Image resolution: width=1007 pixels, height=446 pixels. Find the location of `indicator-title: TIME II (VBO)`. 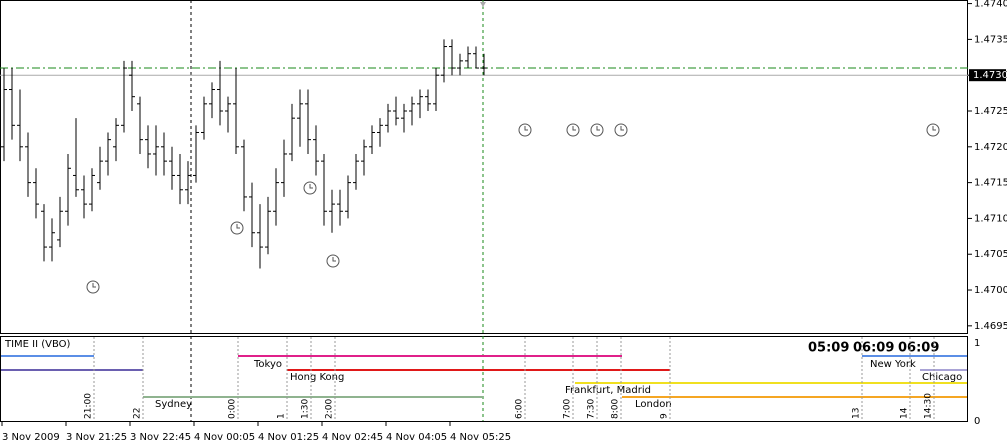

indicator-title: TIME II (VBO) is located at coordinates (37, 344).